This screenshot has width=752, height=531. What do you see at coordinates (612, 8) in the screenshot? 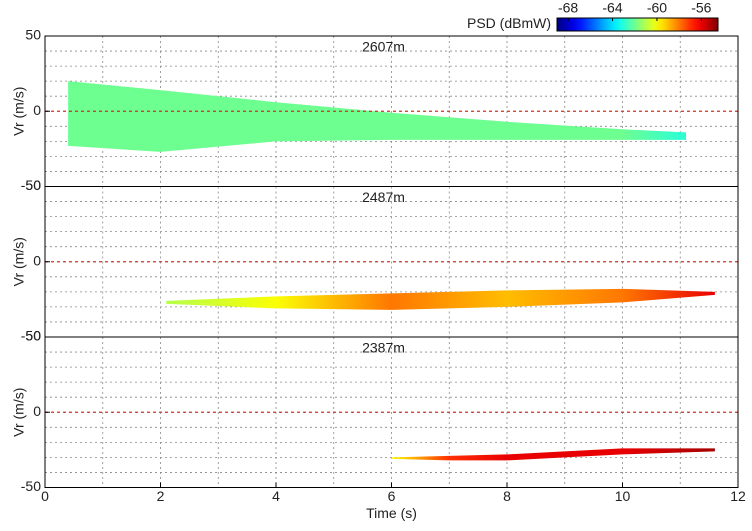
I see `colorbar-tick-label: -64` at bounding box center [612, 8].